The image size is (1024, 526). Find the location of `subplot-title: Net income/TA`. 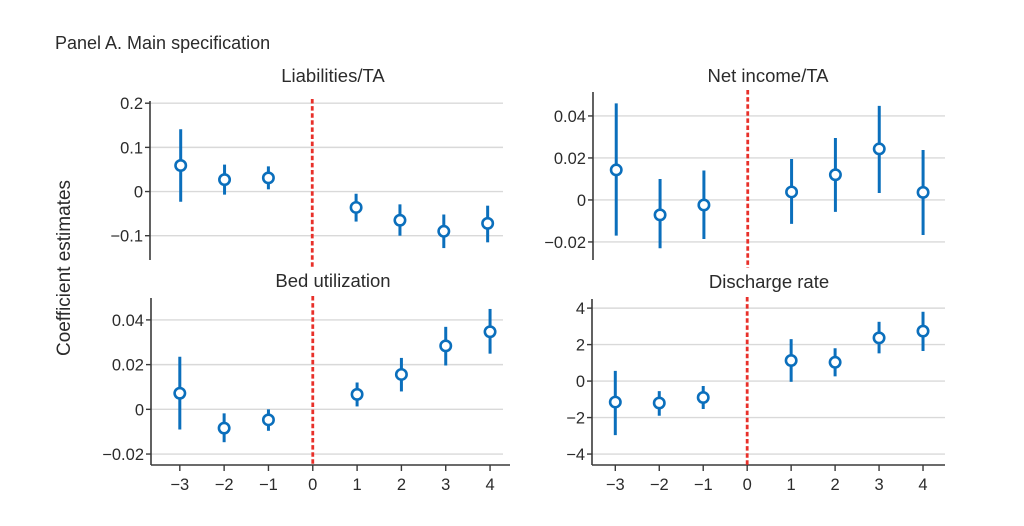

subplot-title: Net income/TA is located at coordinates (769, 75).